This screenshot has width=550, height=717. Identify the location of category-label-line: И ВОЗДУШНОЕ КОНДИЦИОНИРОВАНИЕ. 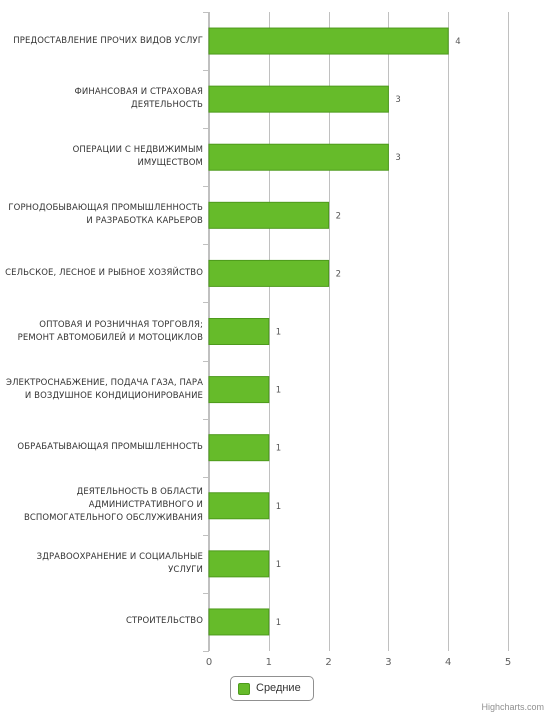
(113, 395).